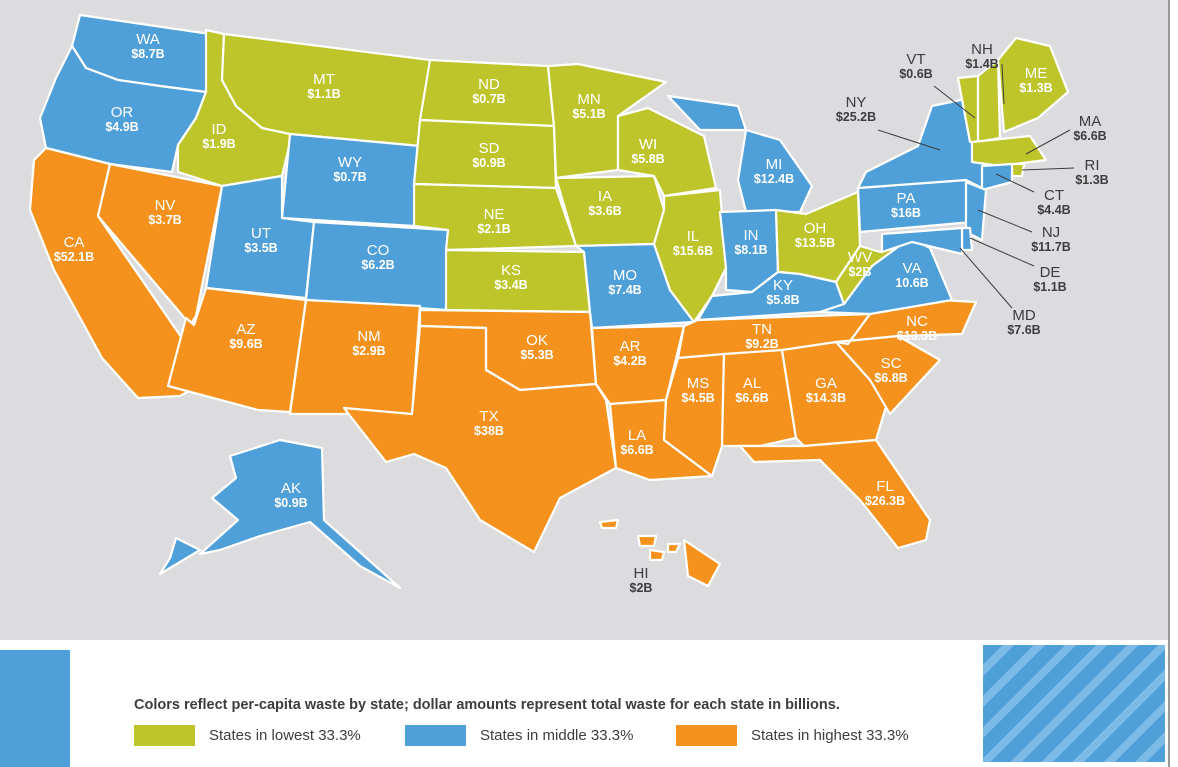 This screenshot has width=1178, height=767. I want to click on state-ct, so click(997, 177).